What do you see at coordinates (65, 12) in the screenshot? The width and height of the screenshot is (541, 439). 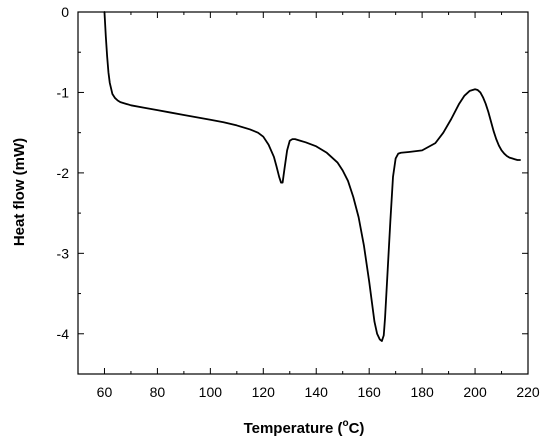 I see `y-tick-label: 0` at bounding box center [65, 12].